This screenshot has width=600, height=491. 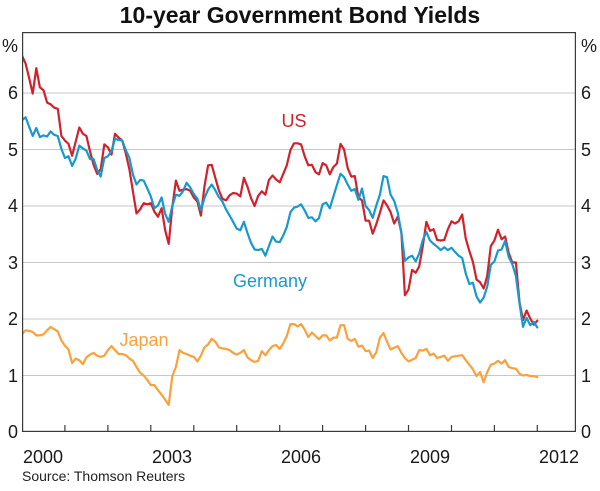 I want to click on y-axis-tick-label-left: 0, so click(x=12, y=432).